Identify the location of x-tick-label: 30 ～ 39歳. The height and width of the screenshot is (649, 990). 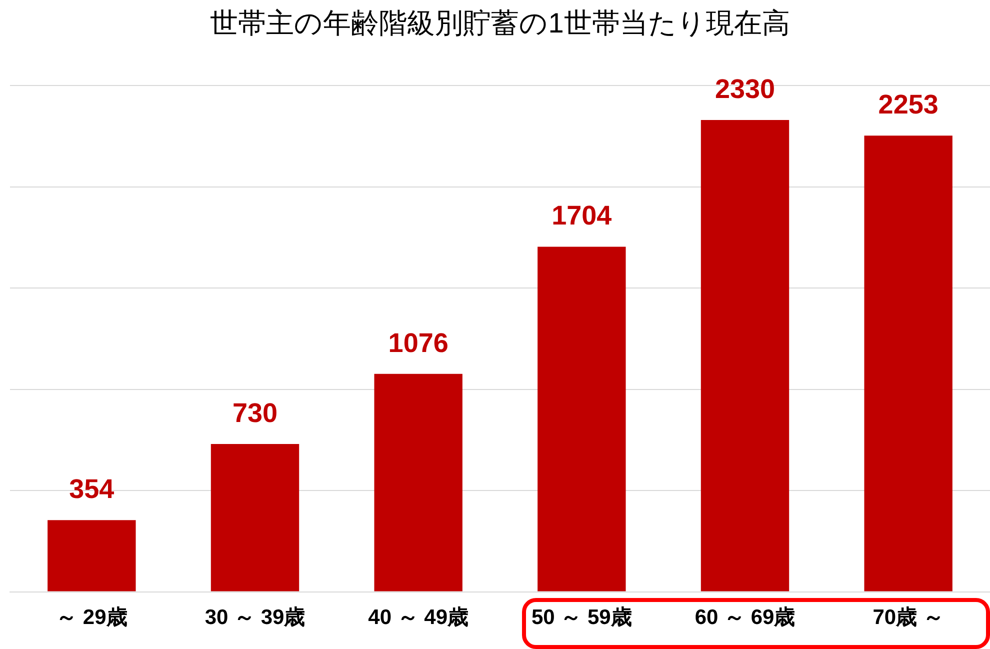
(255, 618).